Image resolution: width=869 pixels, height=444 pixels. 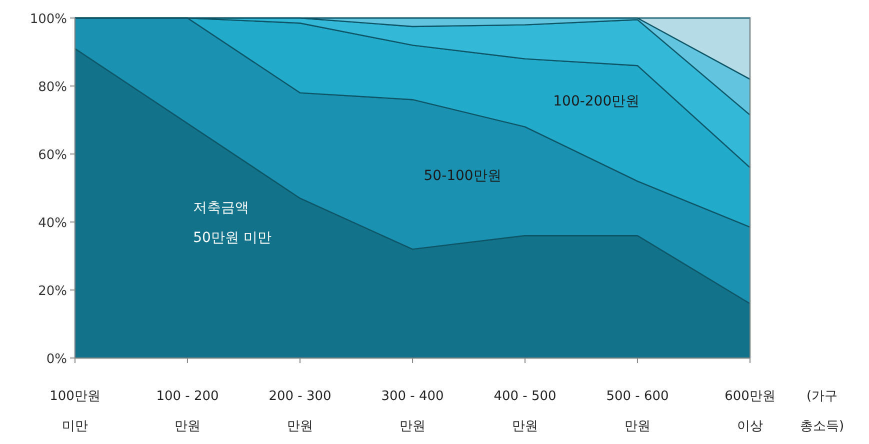 I want to click on series-label: 50-100만원, so click(x=463, y=176).